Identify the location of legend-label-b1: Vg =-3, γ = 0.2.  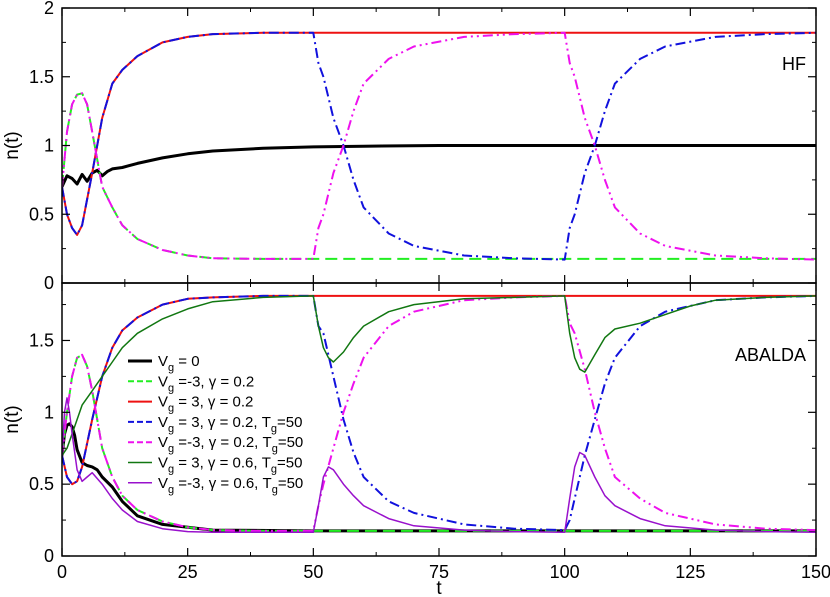
(206, 383).